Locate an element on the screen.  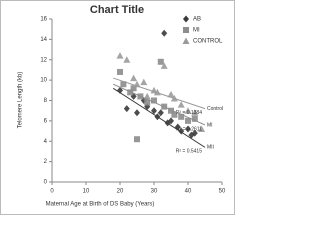
y-tick-label: 12 is located at coordinates (43, 60).